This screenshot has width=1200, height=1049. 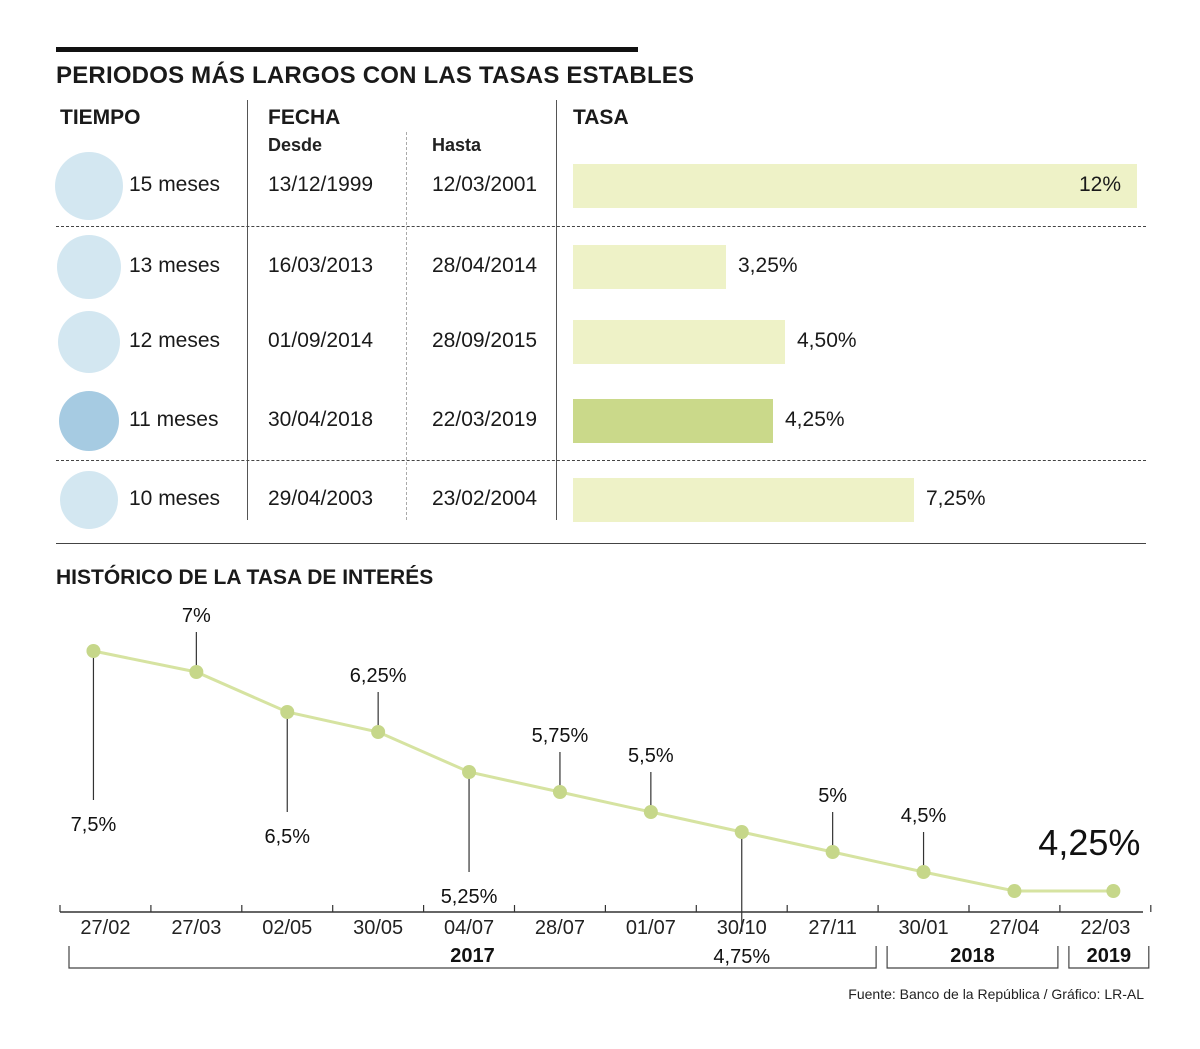 I want to click on data-label: 4,75%, so click(x=741, y=957).